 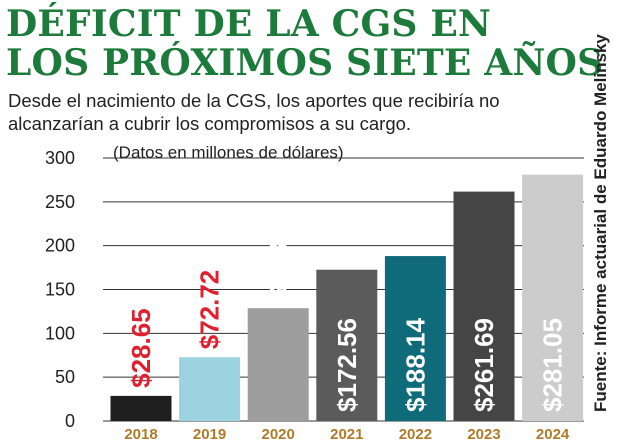 What do you see at coordinates (278, 364) in the screenshot?
I see `bar-2020` at bounding box center [278, 364].